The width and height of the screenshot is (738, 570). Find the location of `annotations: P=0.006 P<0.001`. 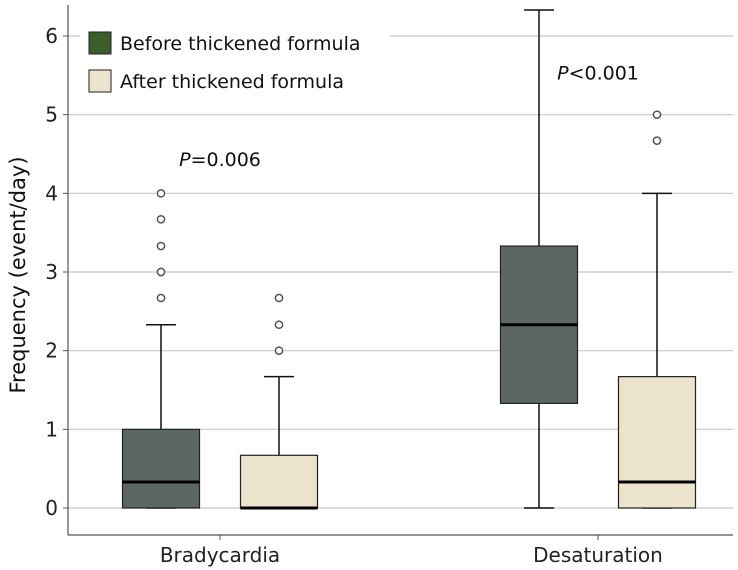

annotations: P=0.006 P<0.001 is located at coordinates (409, 116).